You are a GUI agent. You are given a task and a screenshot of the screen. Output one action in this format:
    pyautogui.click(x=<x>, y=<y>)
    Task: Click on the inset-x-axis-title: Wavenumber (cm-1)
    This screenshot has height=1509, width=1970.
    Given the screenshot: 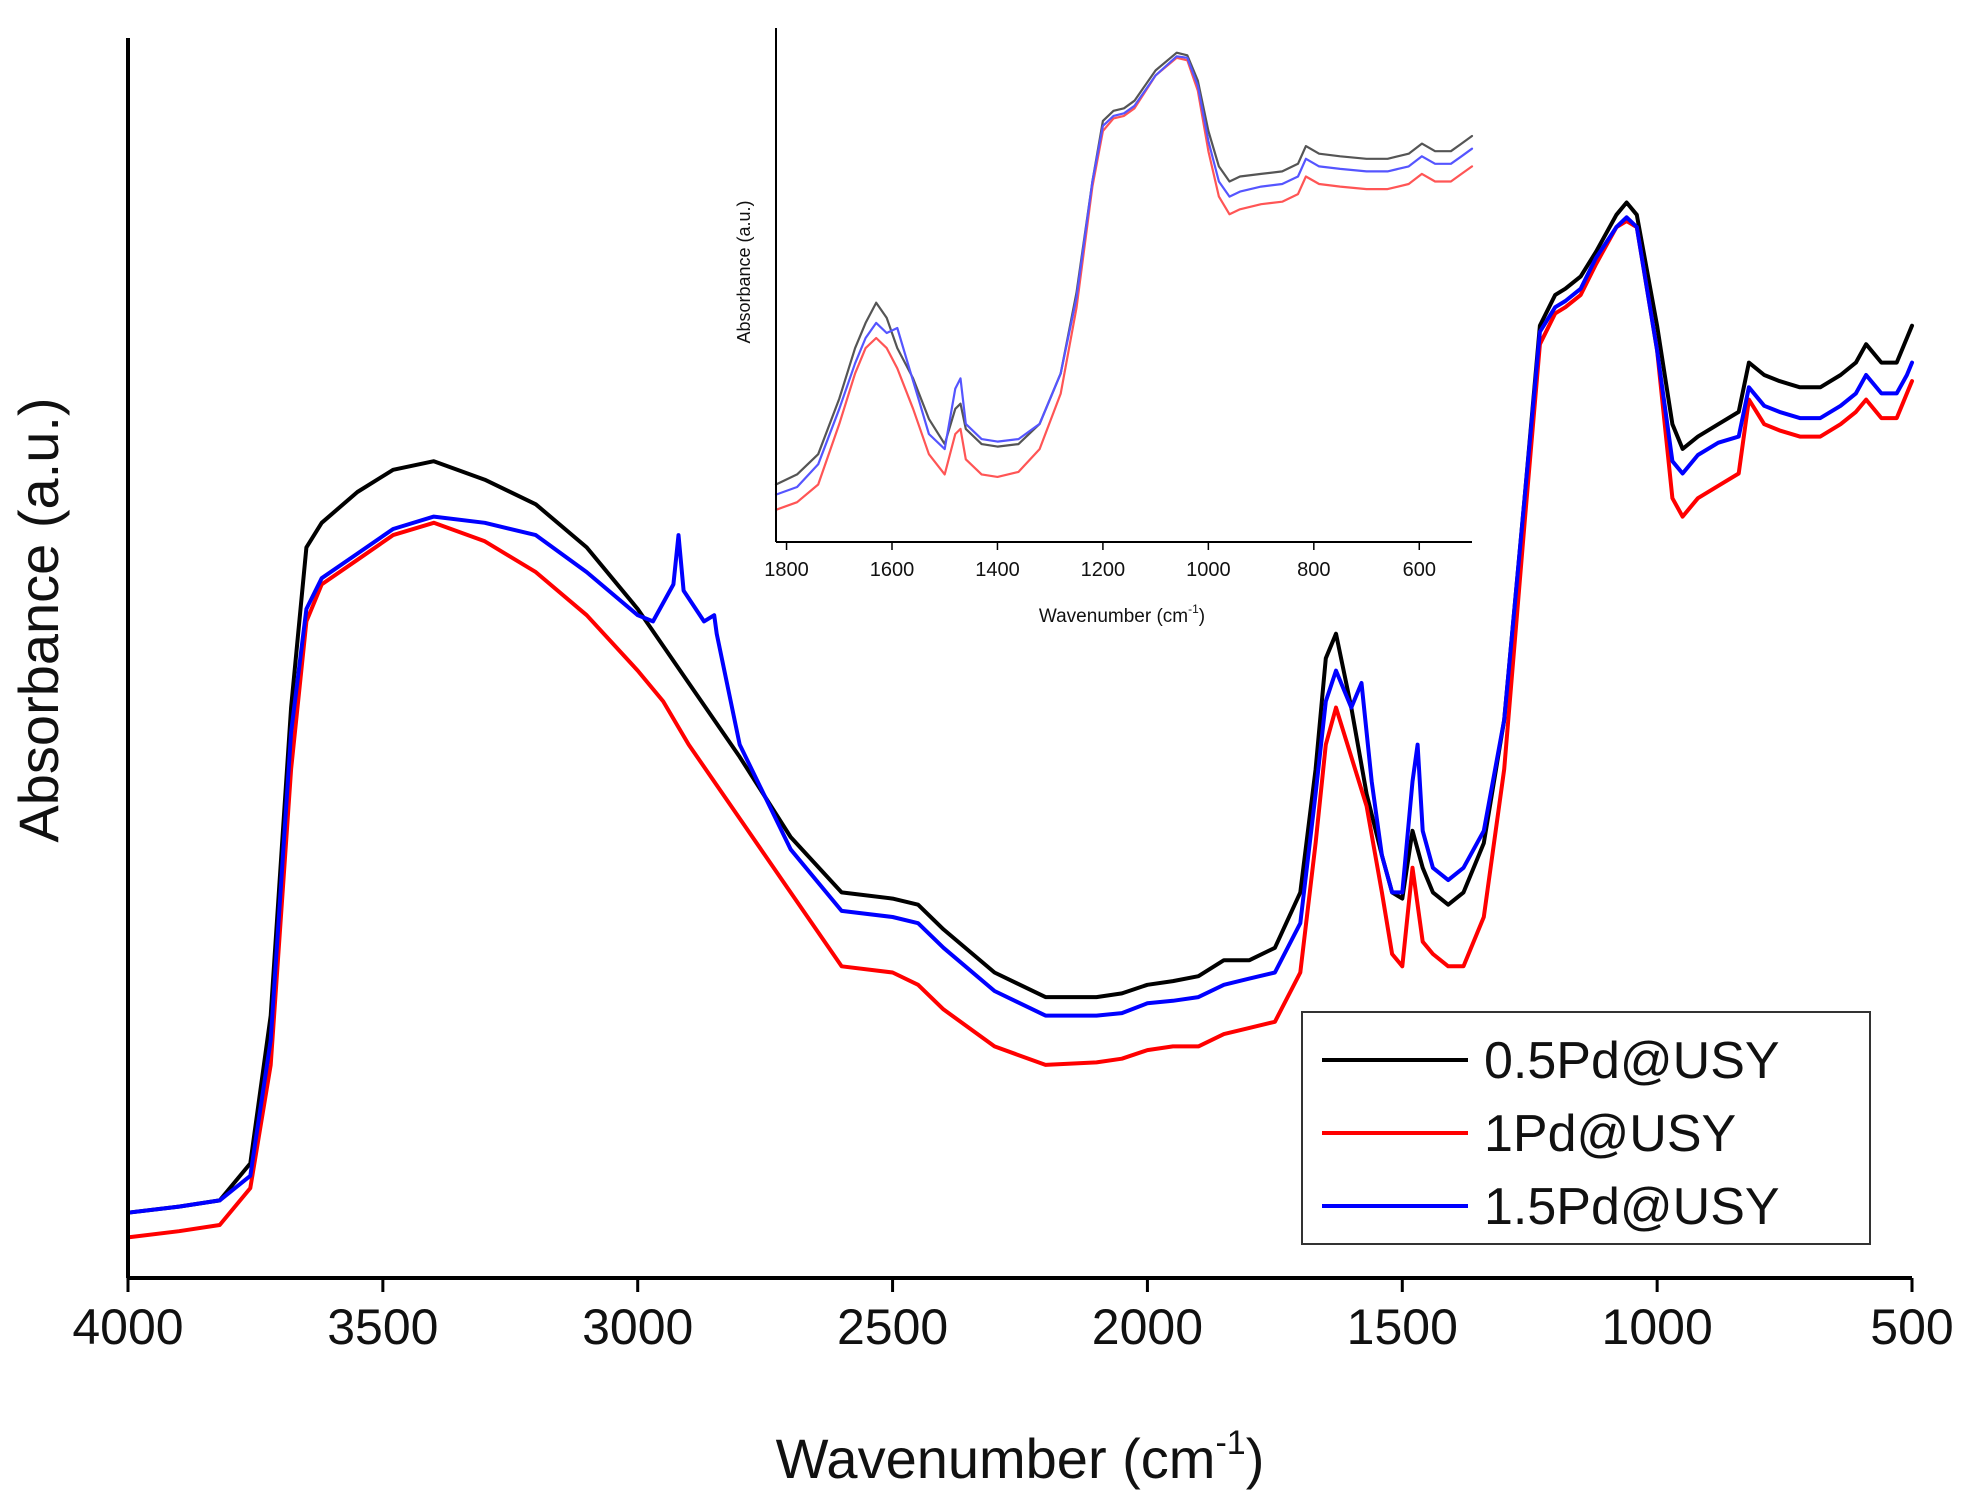 What is the action you would take?
    pyautogui.click(x=1122, y=614)
    